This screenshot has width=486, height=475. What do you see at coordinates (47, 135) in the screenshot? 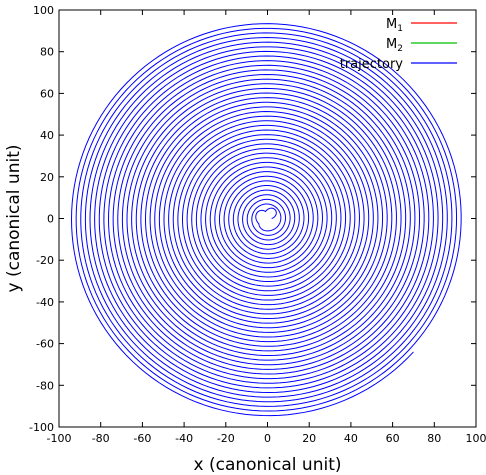
I see `y-tick-label: 40` at bounding box center [47, 135].